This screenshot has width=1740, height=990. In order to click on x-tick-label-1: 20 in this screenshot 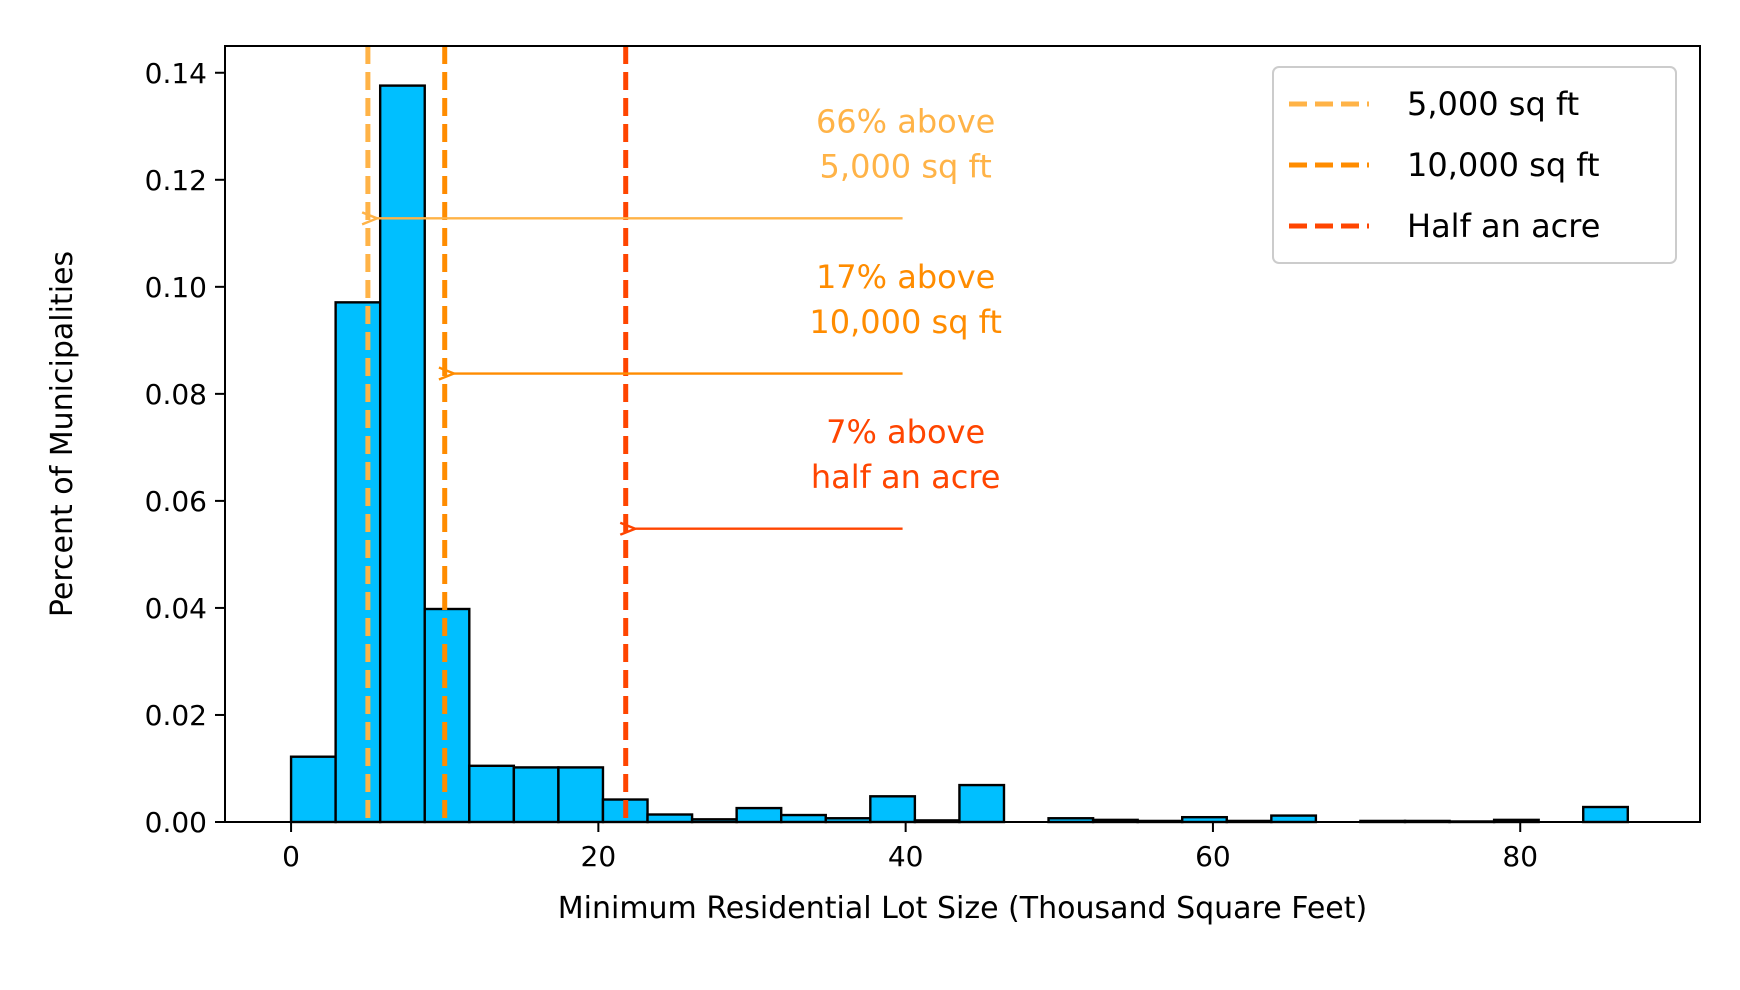, I will do `click(599, 856)`.